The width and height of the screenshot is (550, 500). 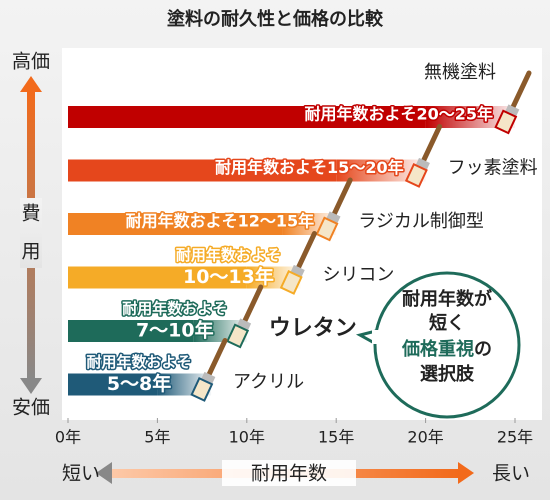 What do you see at coordinates (515, 437) in the screenshot?
I see `x-tick-label: 25年` at bounding box center [515, 437].